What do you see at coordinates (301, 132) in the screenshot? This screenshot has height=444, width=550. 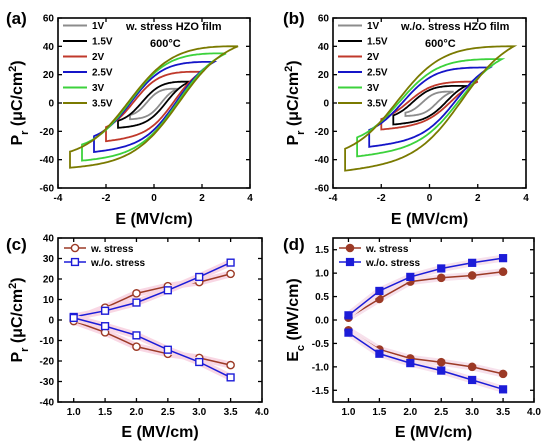 I see `y-axis-label-part: r` at bounding box center [301, 132].